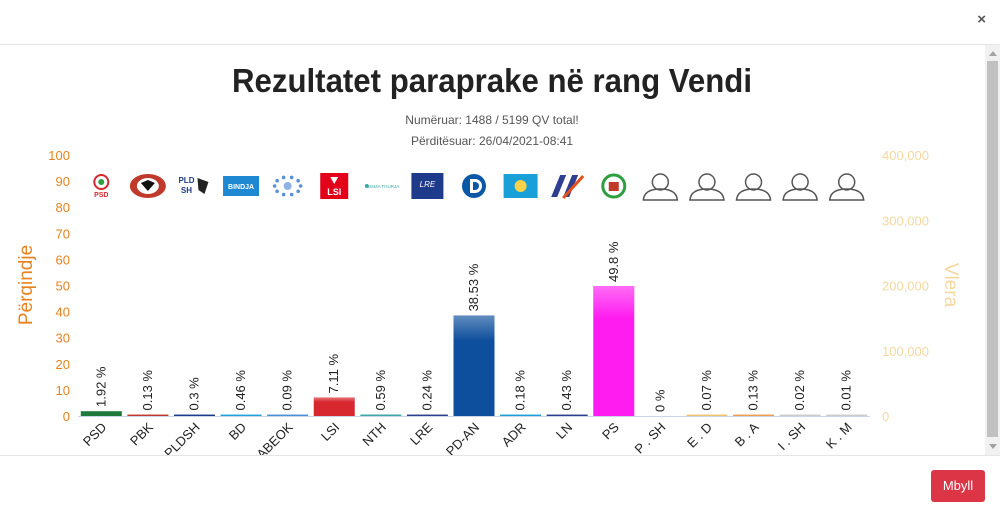 Image resolution: width=1000 pixels, height=517 pixels. I want to click on y-tick-label-left: 90, so click(63, 181).